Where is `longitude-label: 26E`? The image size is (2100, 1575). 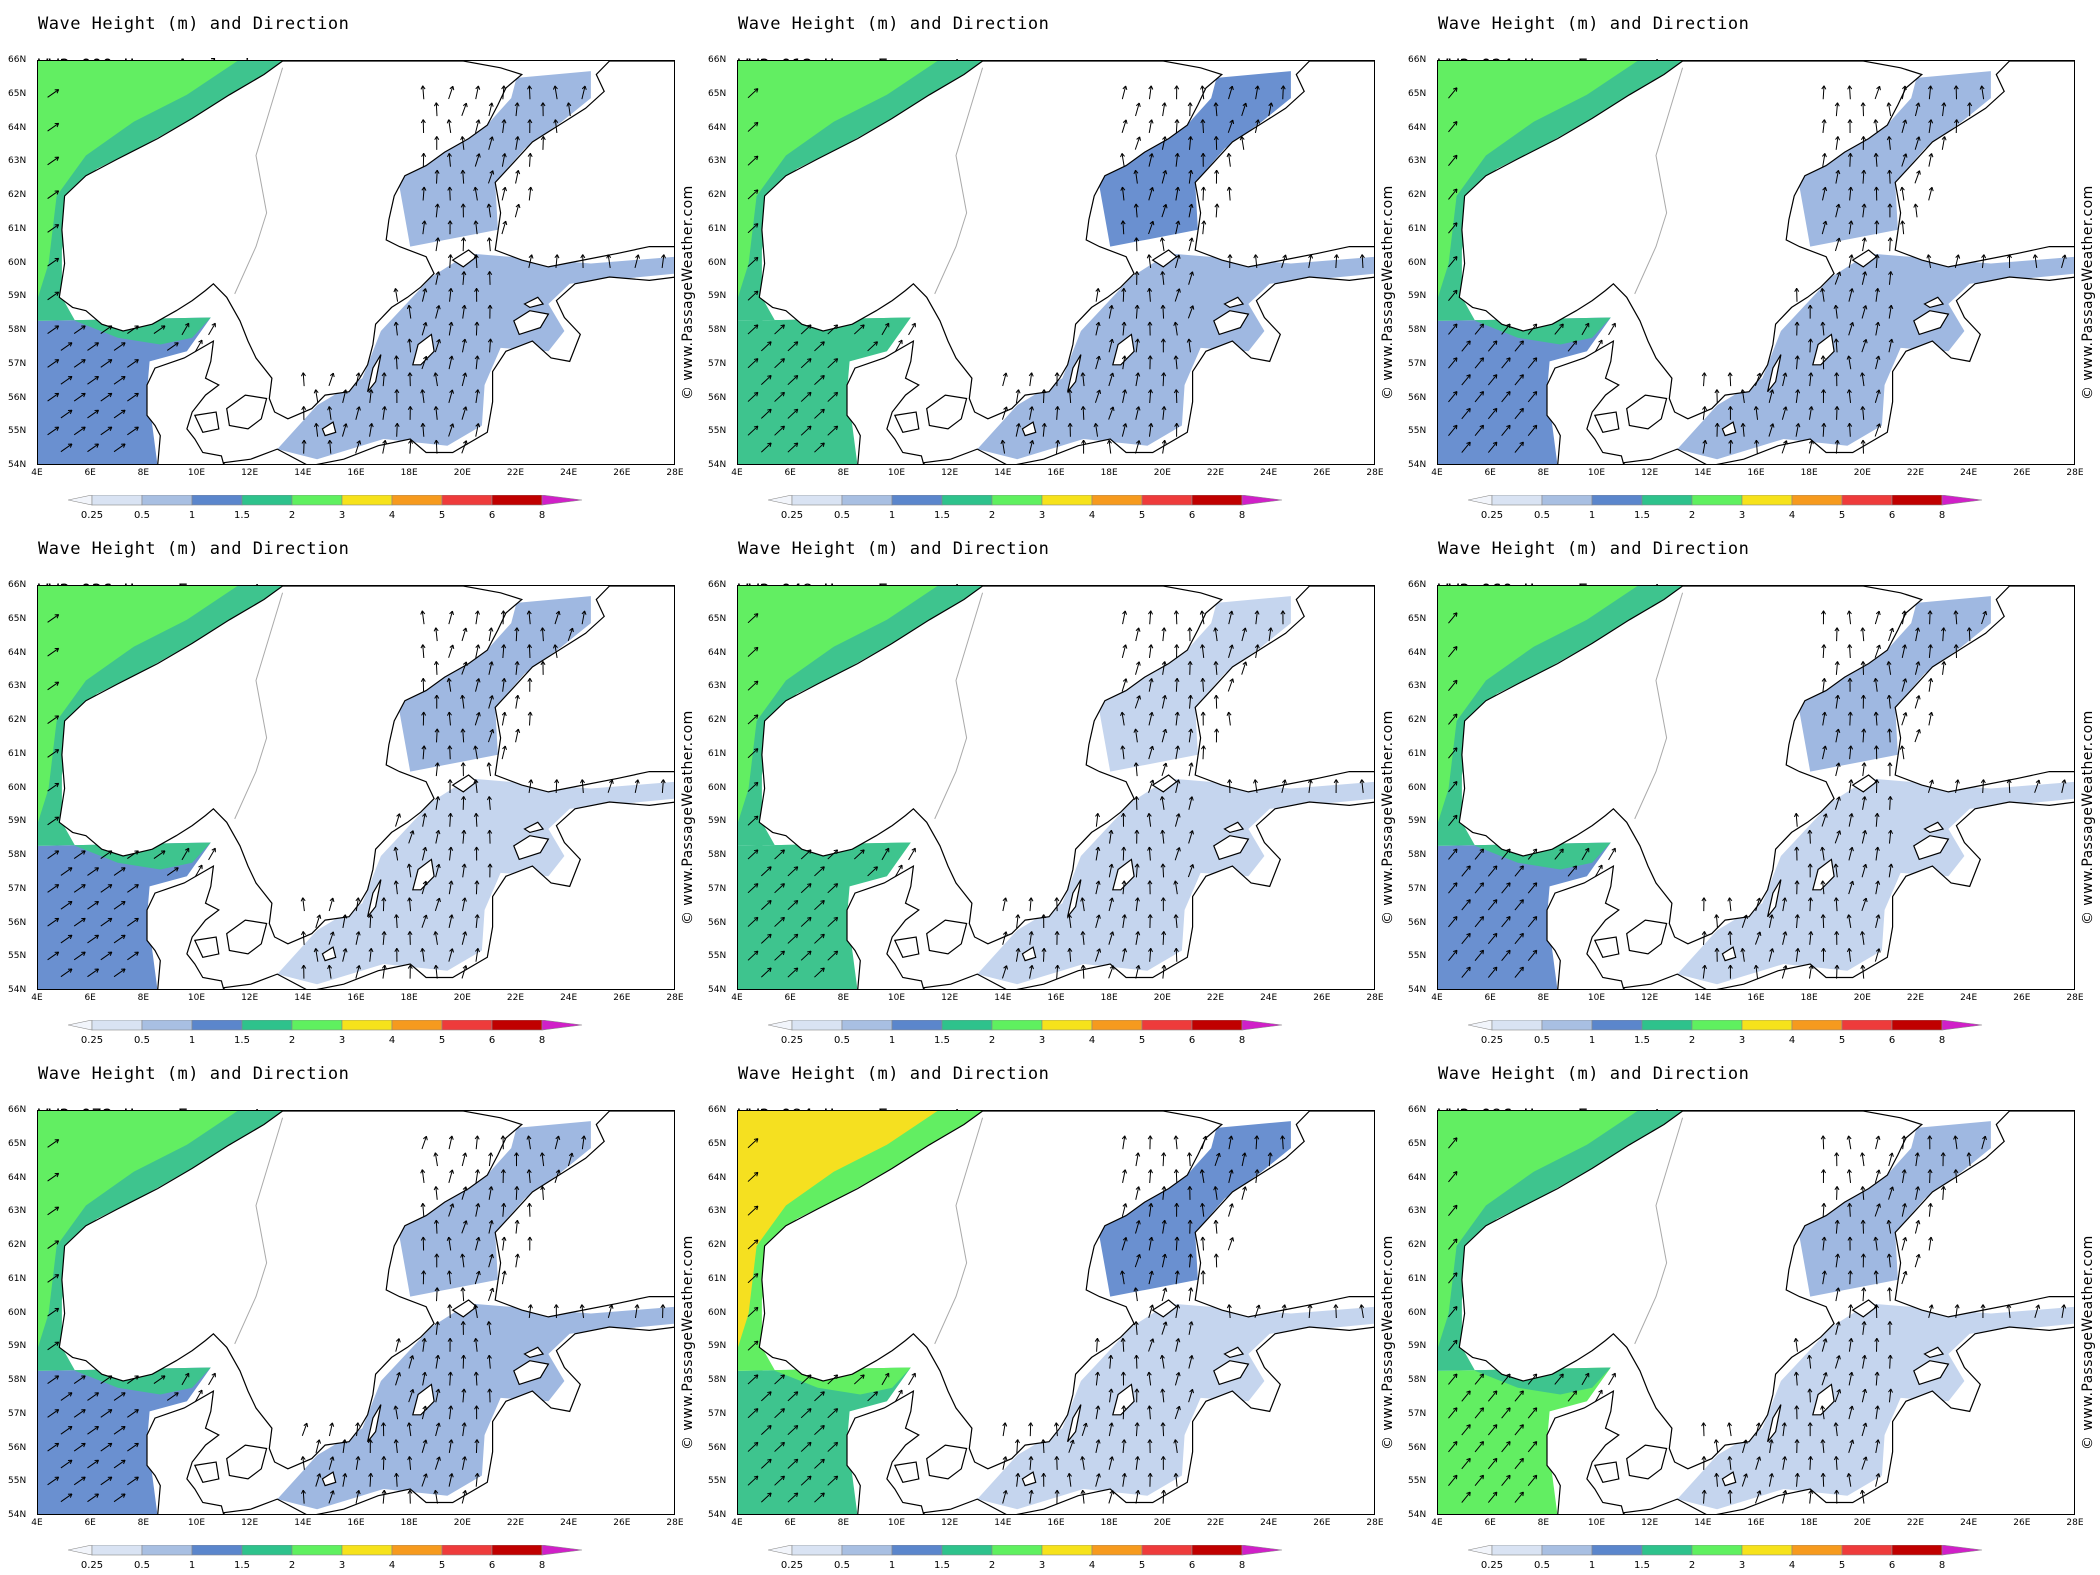
longitude-label: 26E is located at coordinates (1322, 998).